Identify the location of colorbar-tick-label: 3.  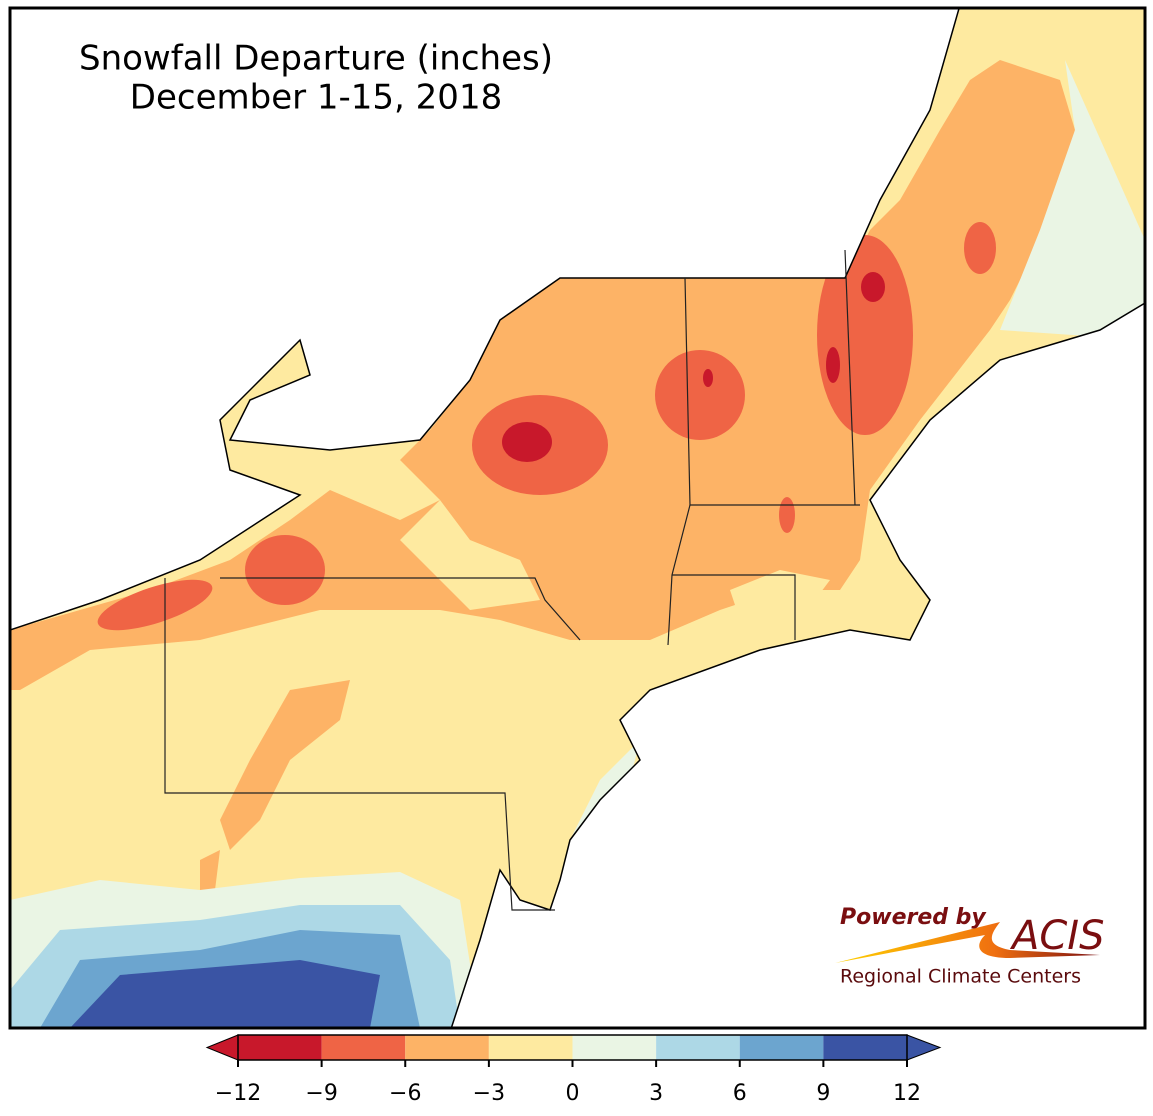
(656, 1093).